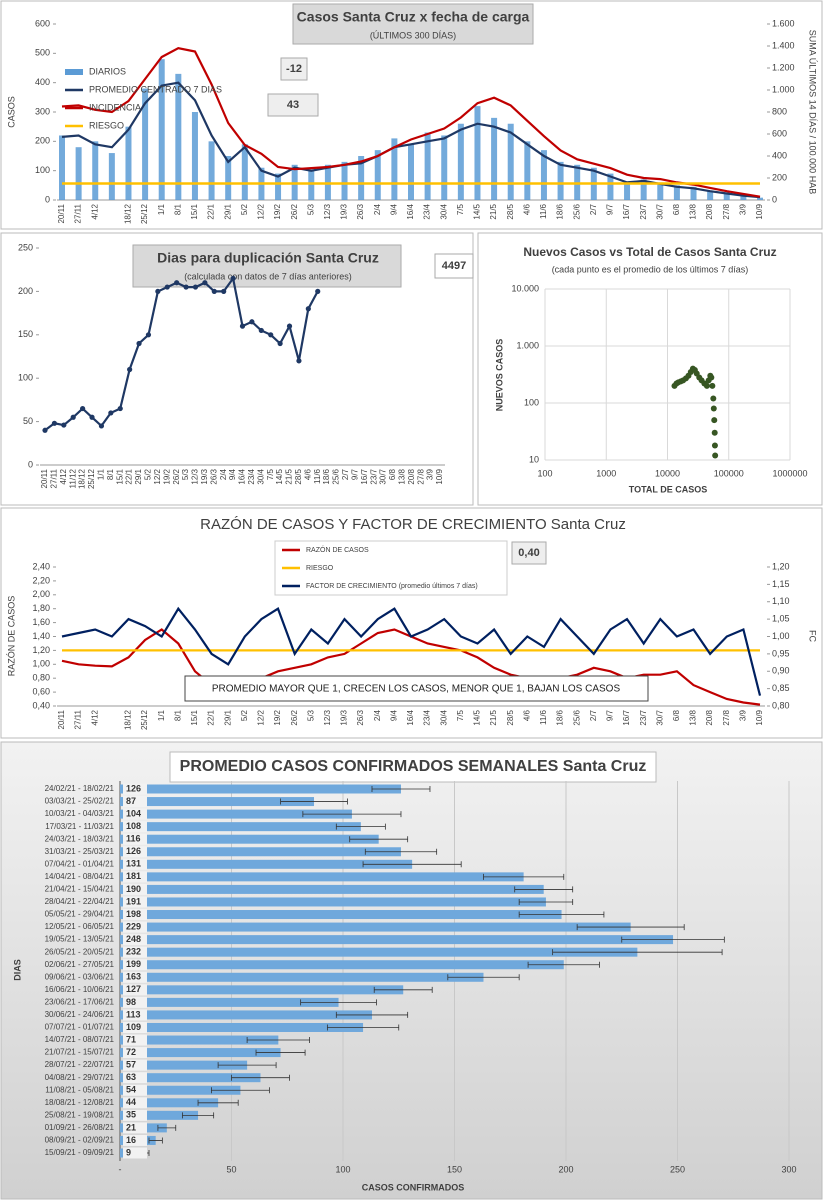 Image resolution: width=823 pixels, height=1200 pixels. Describe the element at coordinates (213, 476) in the screenshot. I see `x-tick-label: 26/3` at that location.